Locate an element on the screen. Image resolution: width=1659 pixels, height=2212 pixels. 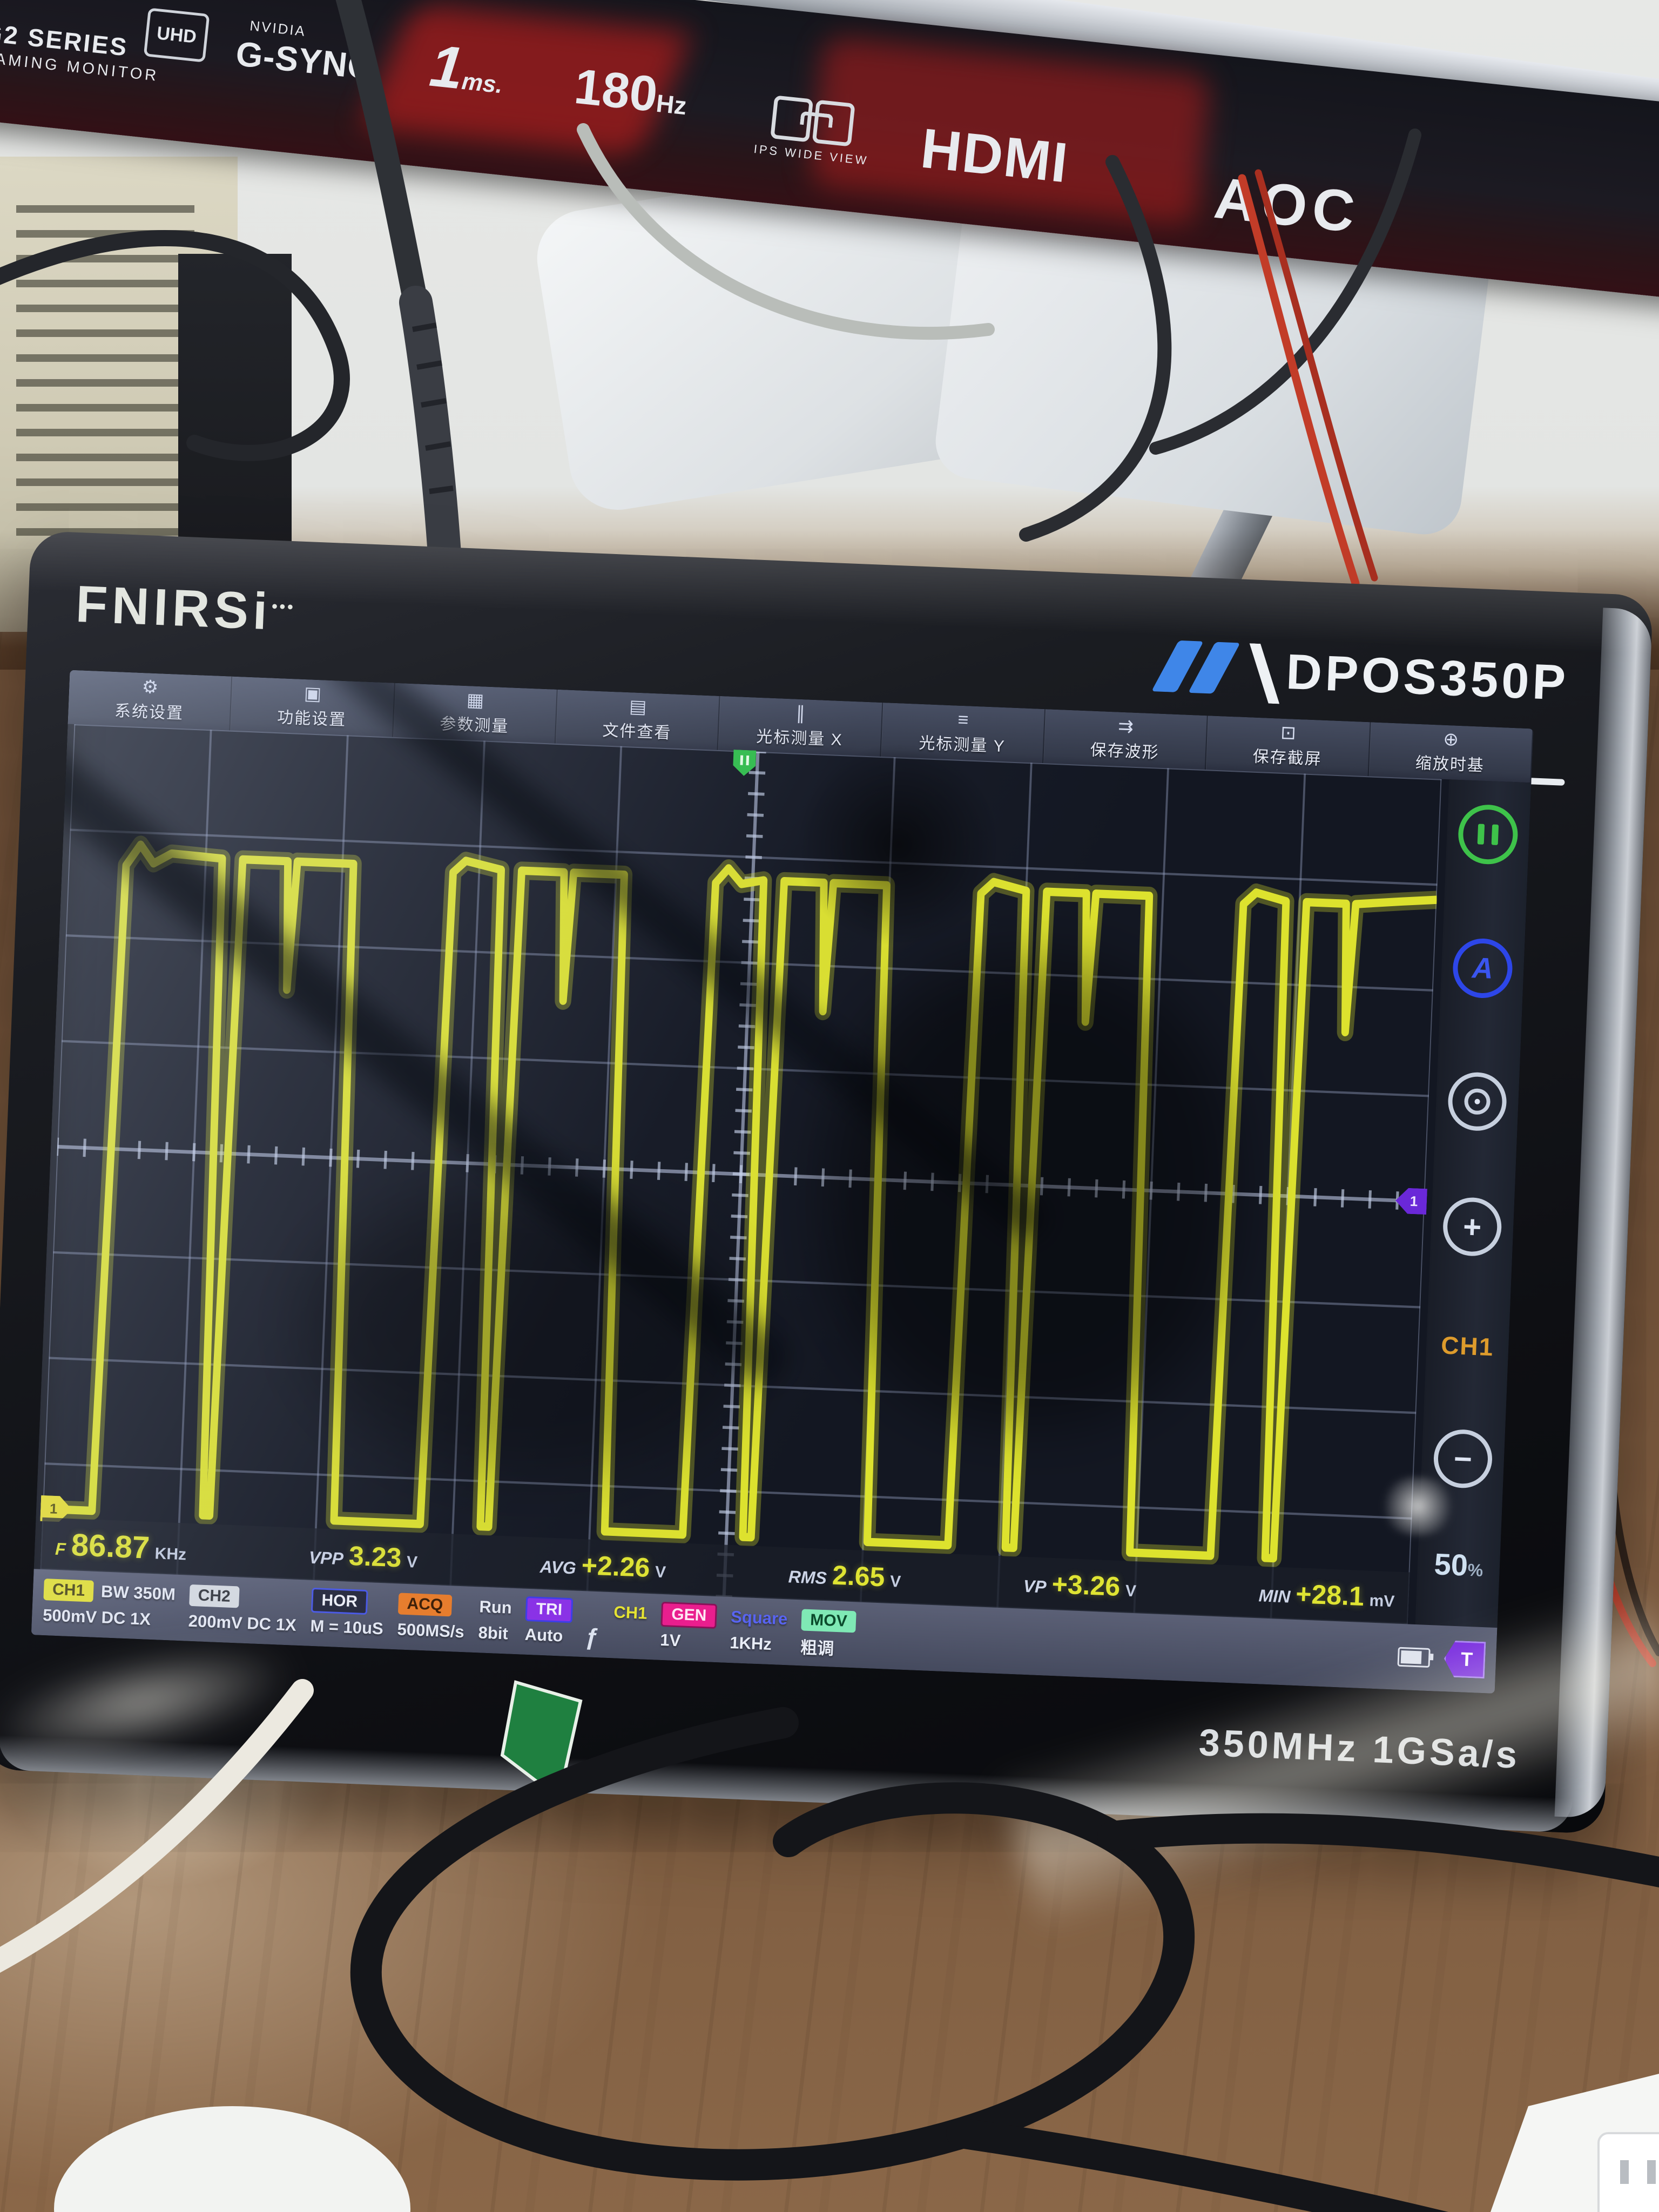
grey-cable is located at coordinates (786, 231).